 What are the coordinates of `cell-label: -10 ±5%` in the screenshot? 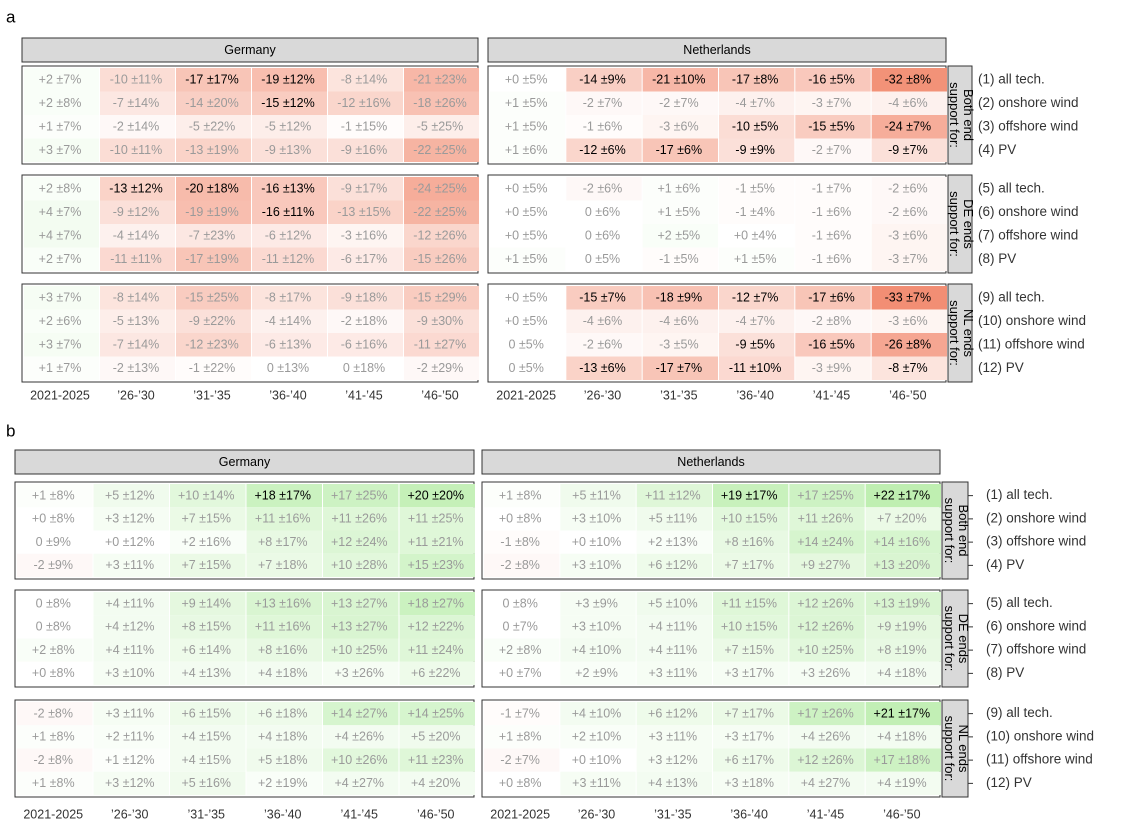 It's located at (755, 127).